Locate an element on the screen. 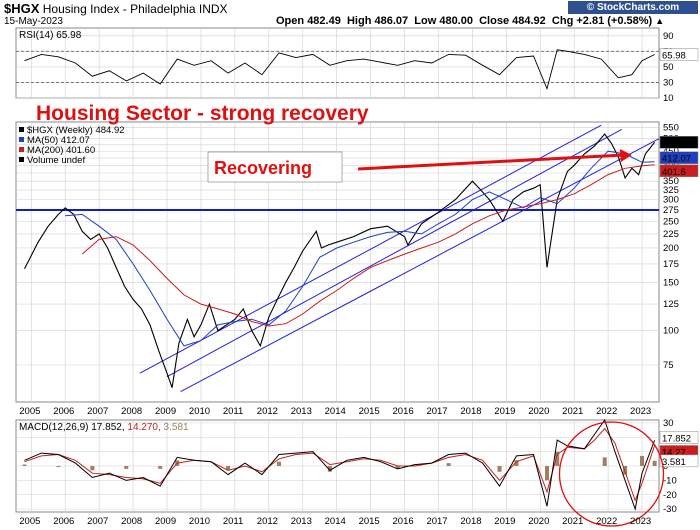 The width and height of the screenshot is (700, 530). high-value: 486.07 is located at coordinates (391, 21).